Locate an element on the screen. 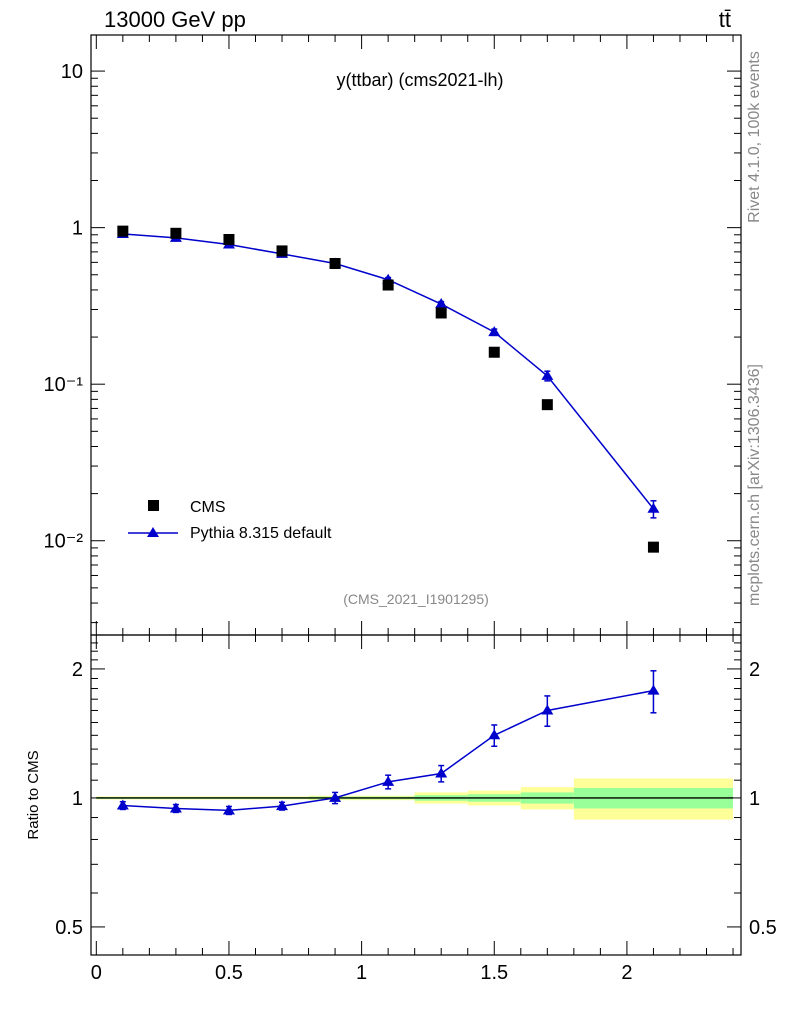  ratio-y-tick-label-right: 0.5 is located at coordinates (763, 928).